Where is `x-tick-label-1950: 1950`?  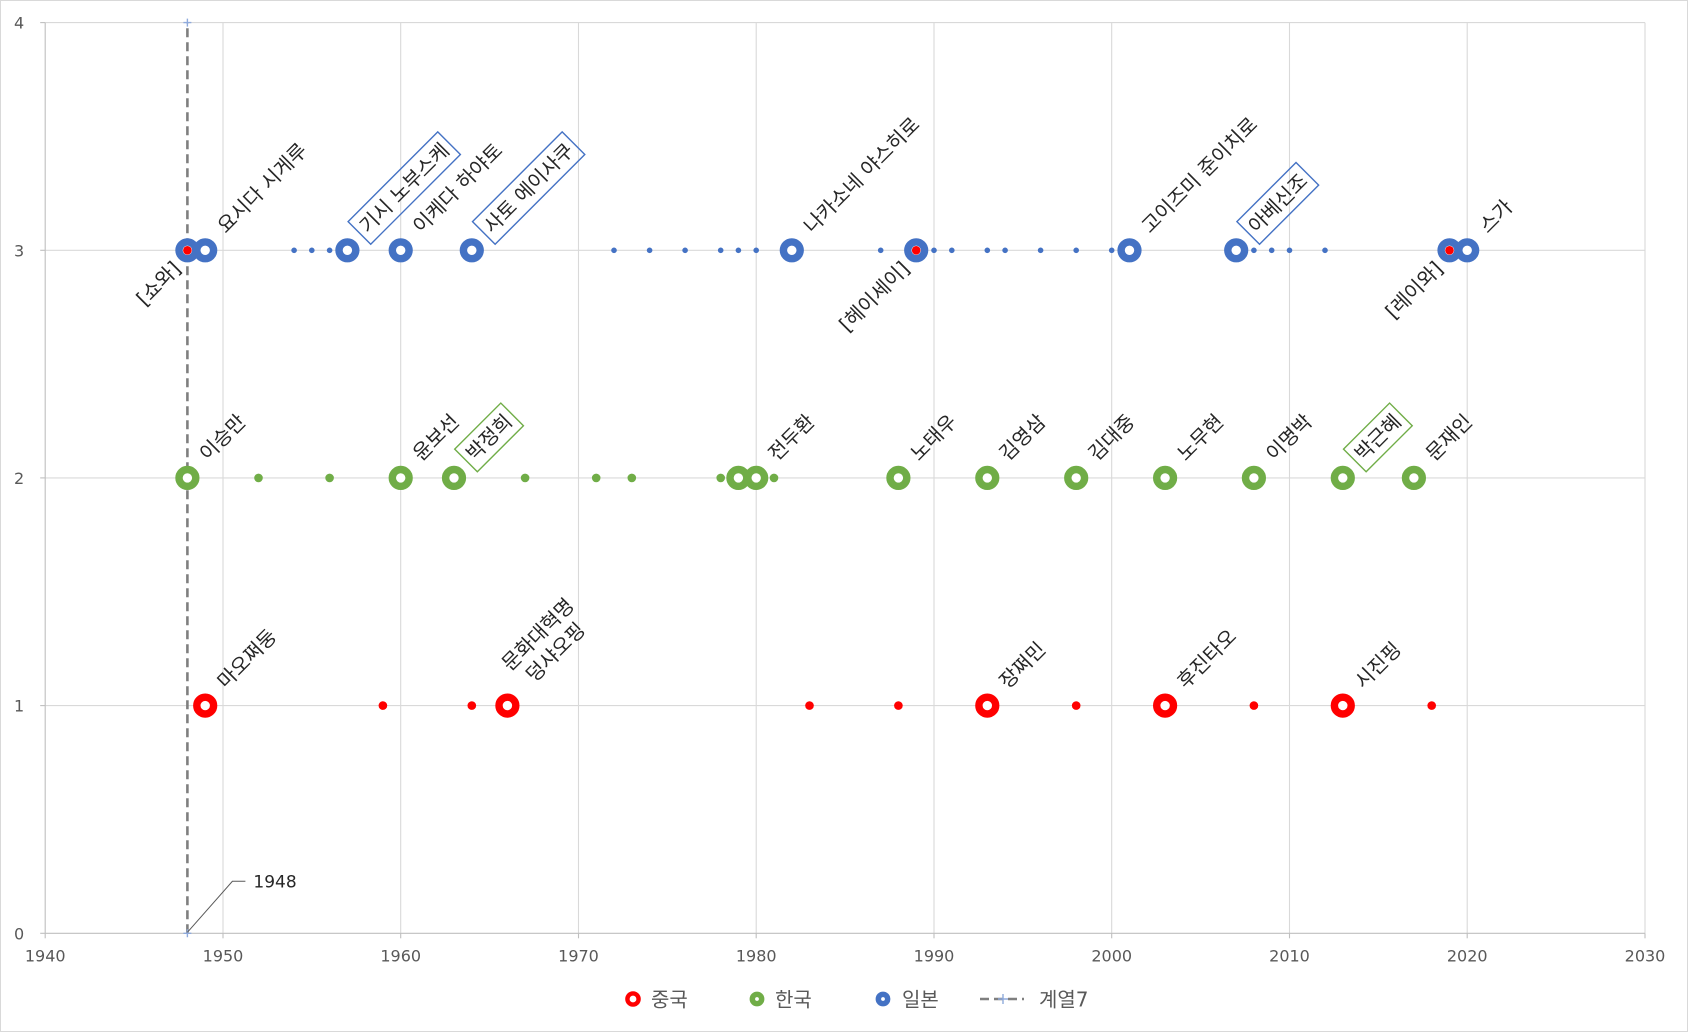
x-tick-label-1950: 1950 is located at coordinates (223, 955).